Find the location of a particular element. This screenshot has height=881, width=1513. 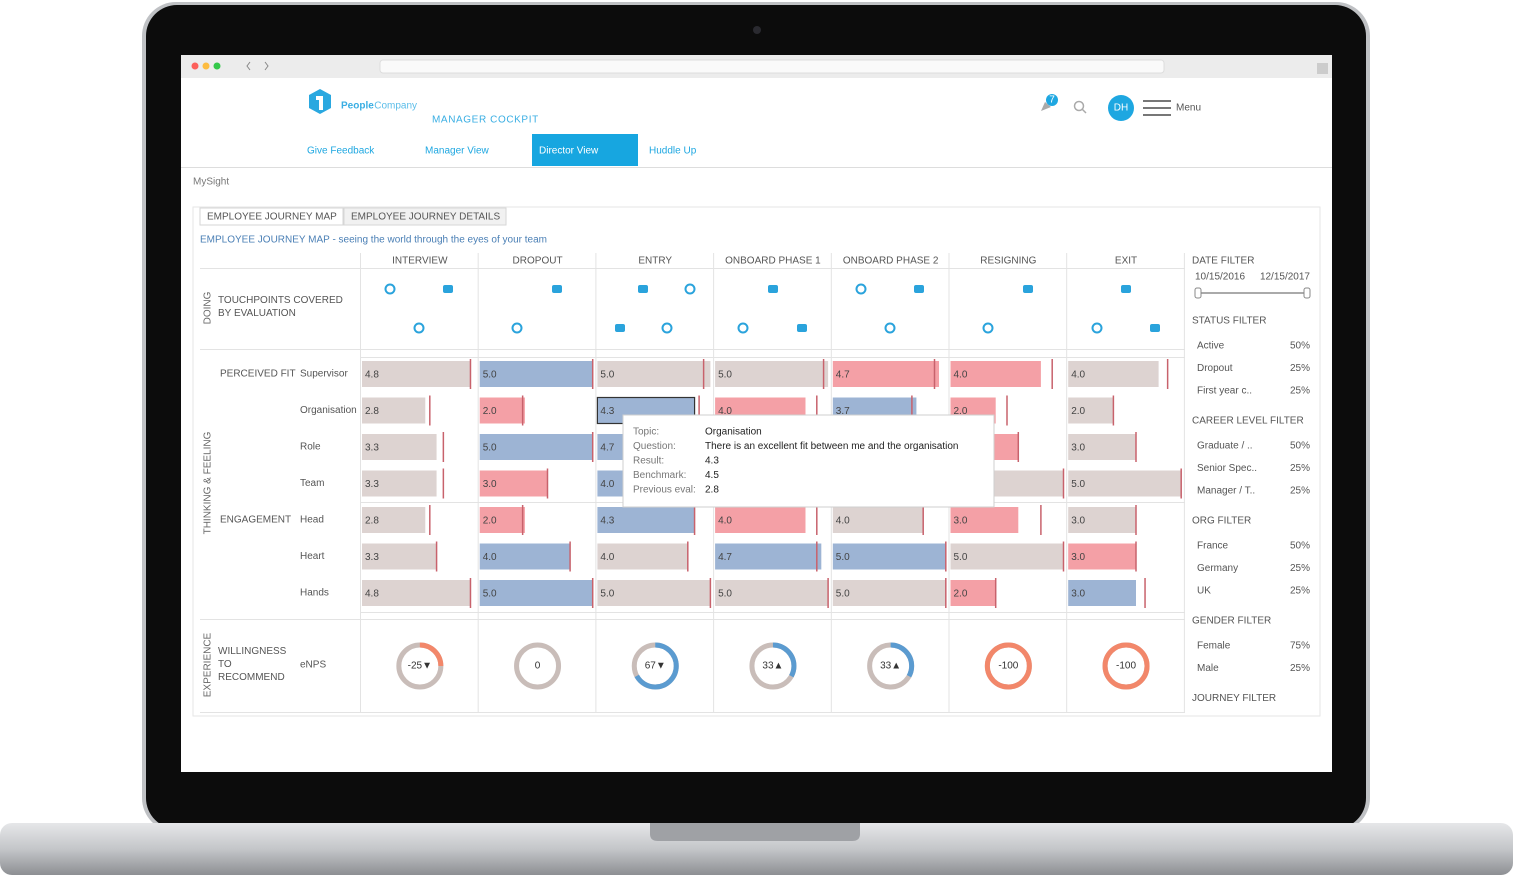

nav-item: Give Feedback is located at coordinates (341, 151).